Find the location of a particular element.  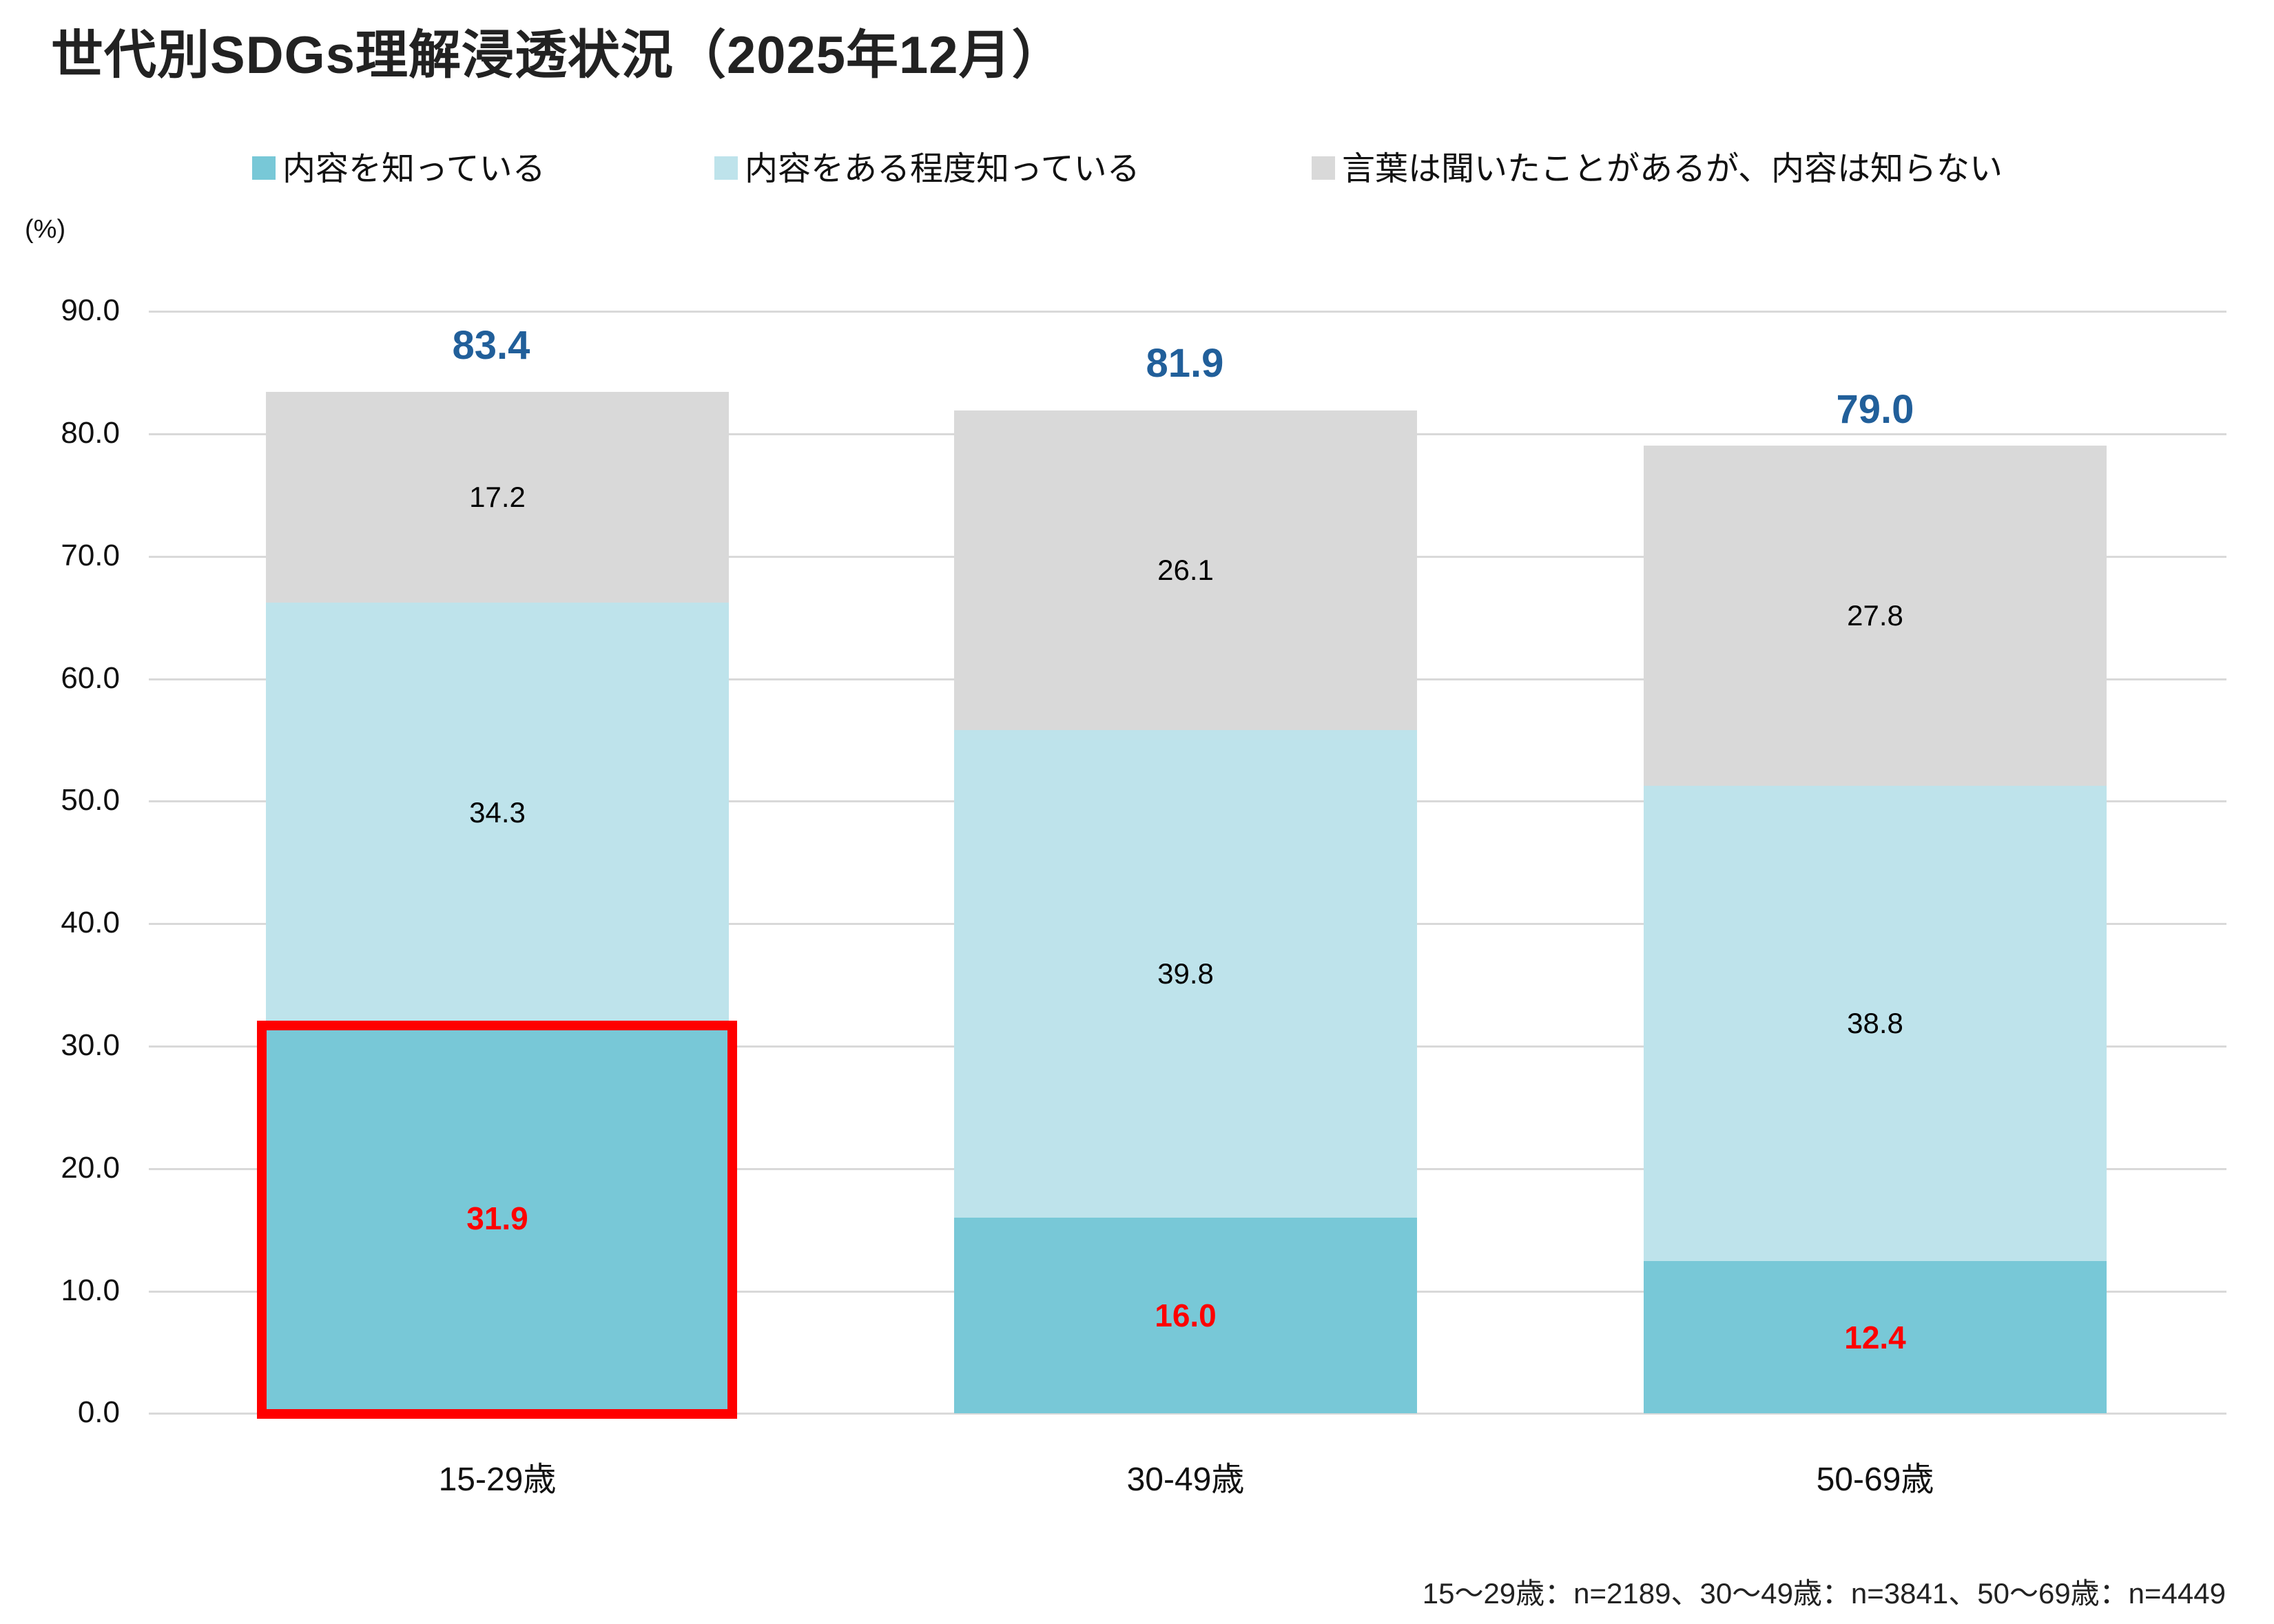

segment-value-label: 38.8 is located at coordinates (1875, 1023).